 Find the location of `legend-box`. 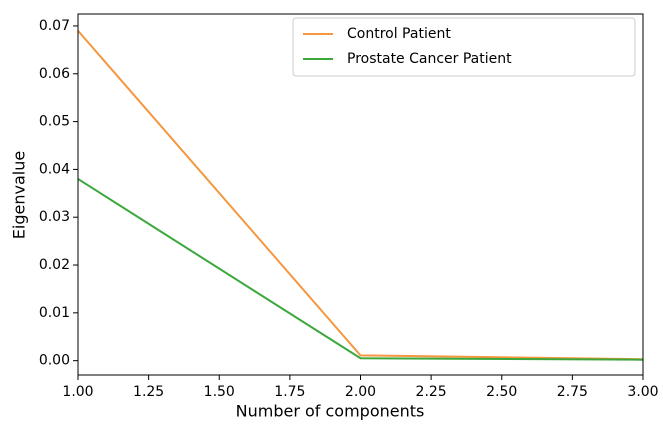

legend-box is located at coordinates (464, 47).